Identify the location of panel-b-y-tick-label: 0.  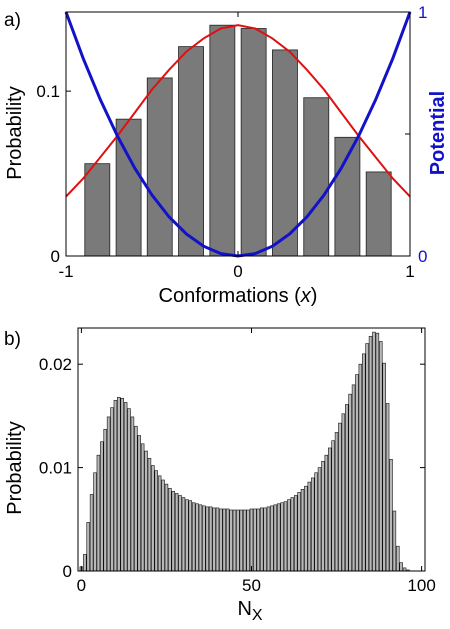
(67, 571).